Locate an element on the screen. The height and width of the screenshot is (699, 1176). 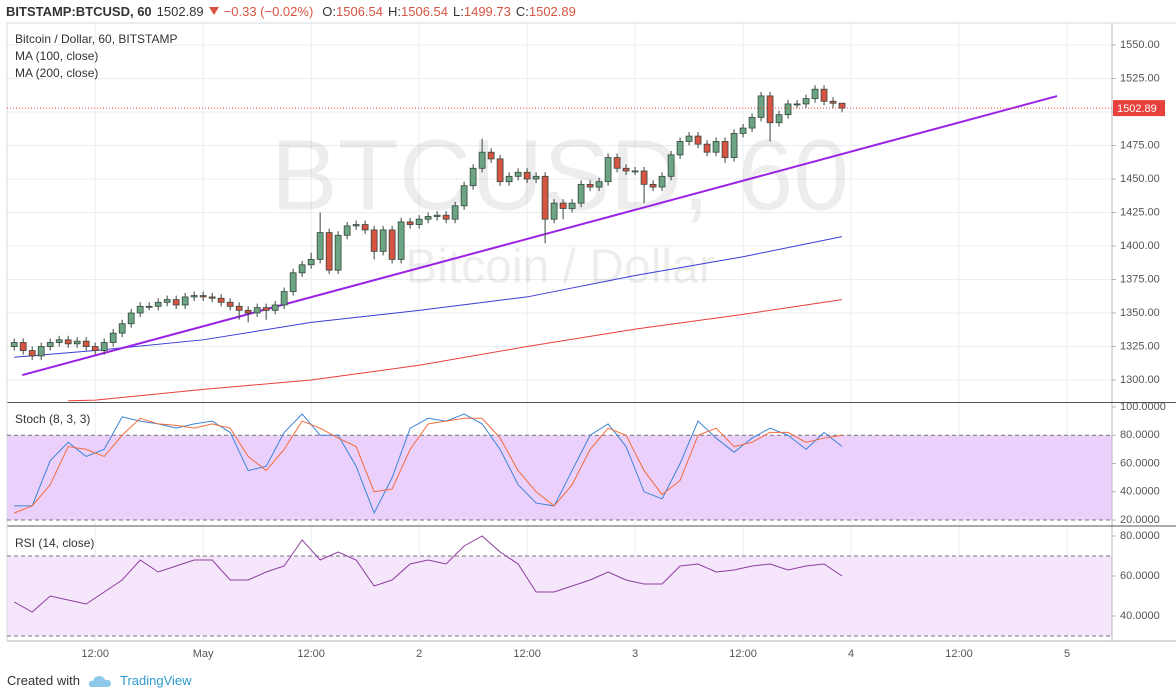
x-tick-label: 2 is located at coordinates (419, 654).